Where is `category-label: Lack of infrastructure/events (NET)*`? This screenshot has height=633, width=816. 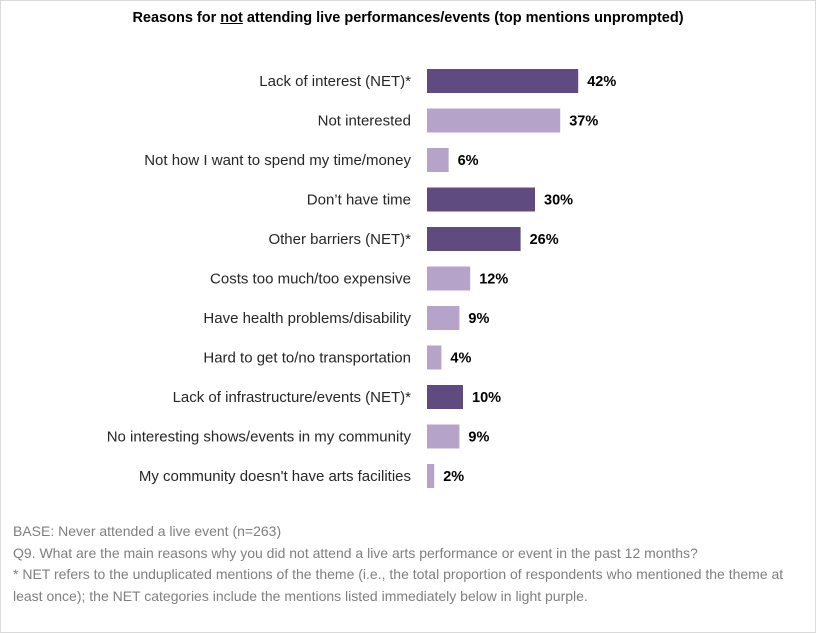 category-label: Lack of infrastructure/events (NET)* is located at coordinates (292, 397).